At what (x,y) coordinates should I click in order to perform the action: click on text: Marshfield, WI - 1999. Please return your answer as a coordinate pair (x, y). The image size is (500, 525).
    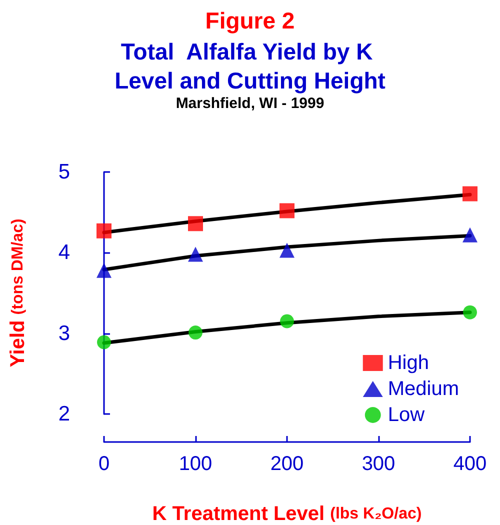
    Looking at the image, I should click on (250, 103).